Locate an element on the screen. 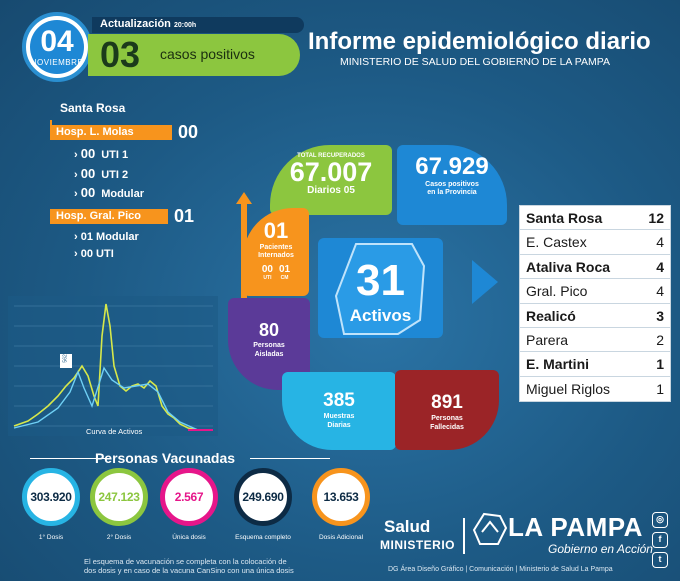 The image size is (680, 581). positive-segment: 67.929 Casos positivos en la Provincia is located at coordinates (452, 185).